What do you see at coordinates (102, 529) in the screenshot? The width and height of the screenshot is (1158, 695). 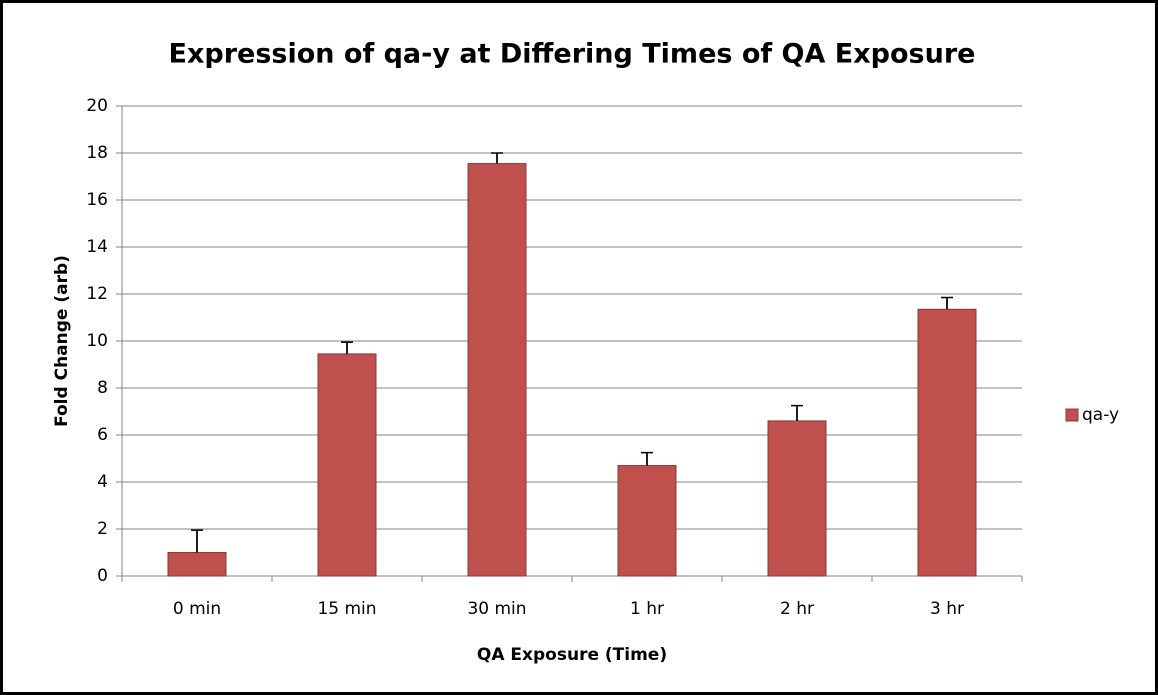 I see `y-tick-label: 2` at bounding box center [102, 529].